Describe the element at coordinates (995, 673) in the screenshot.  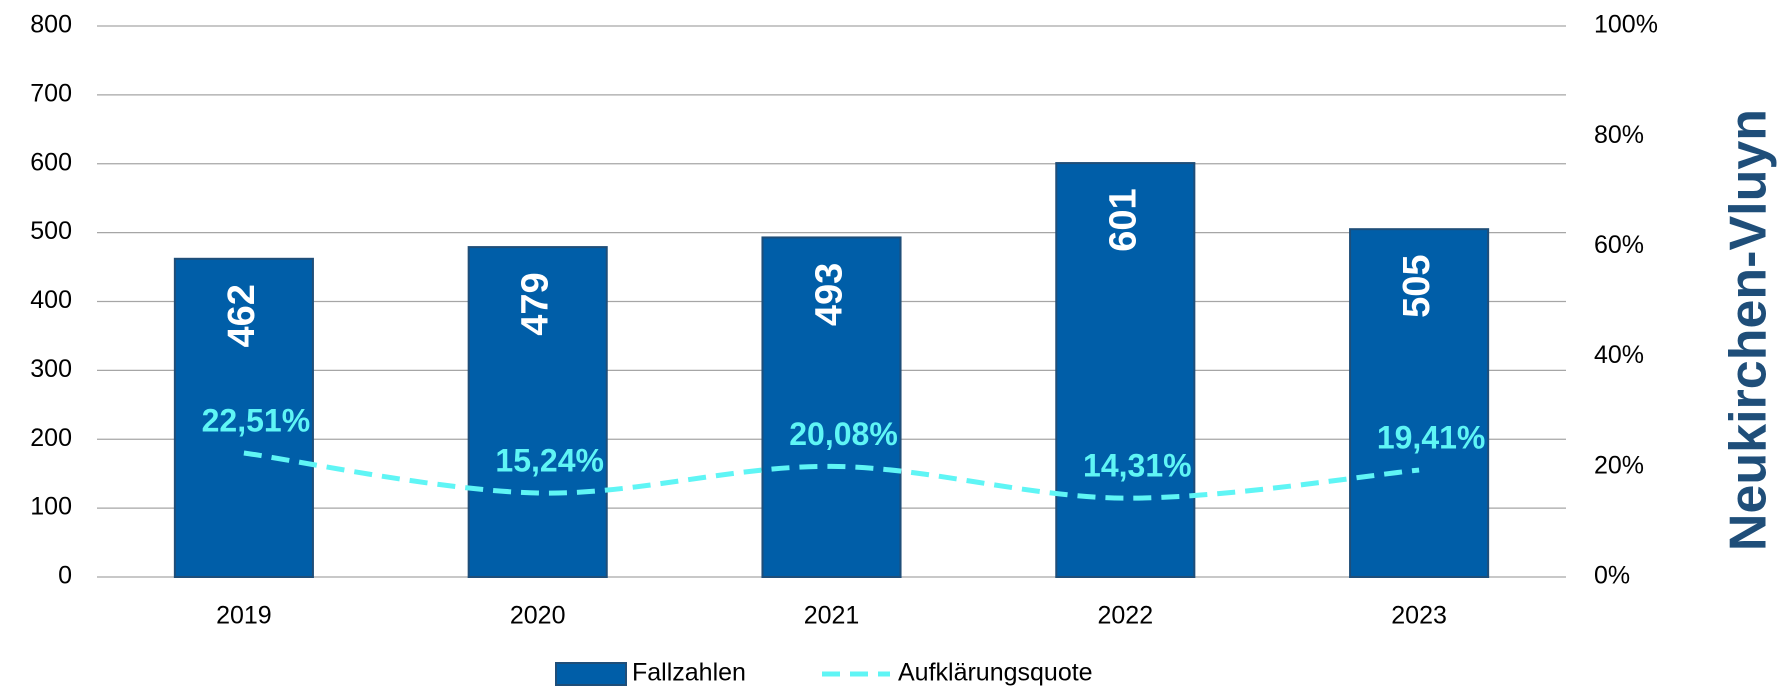
I see `legend-label: Aufklärungsquote` at that location.